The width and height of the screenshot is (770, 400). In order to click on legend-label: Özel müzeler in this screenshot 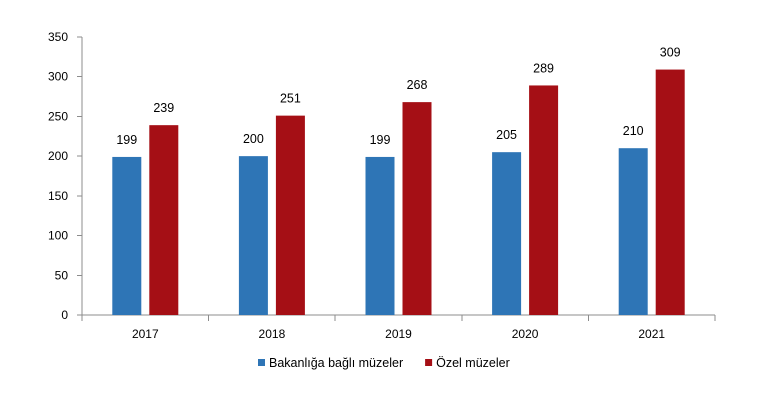, I will do `click(473, 363)`.